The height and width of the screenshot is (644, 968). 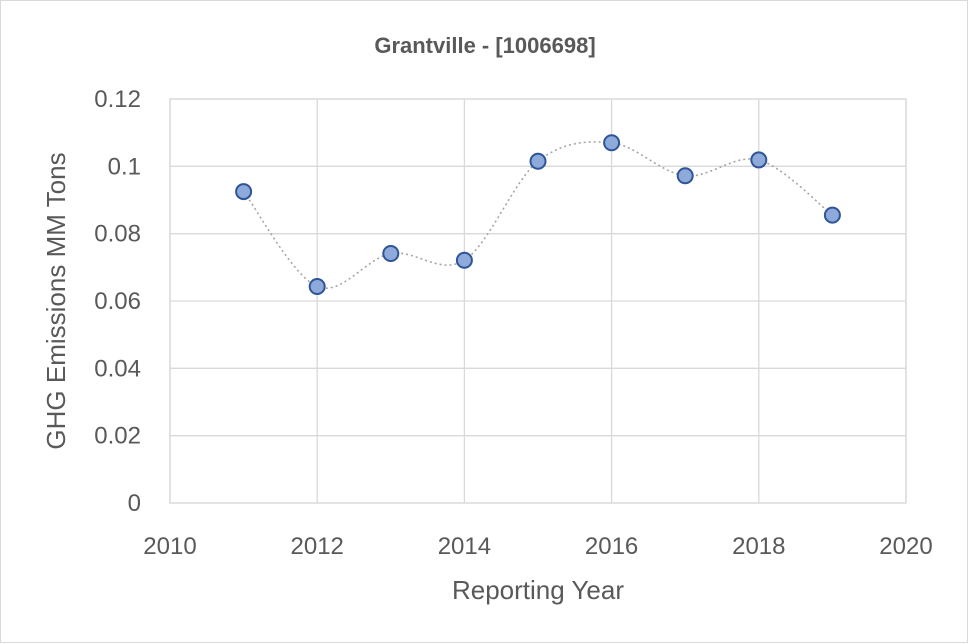 I want to click on series-trend-line, so click(x=537, y=215).